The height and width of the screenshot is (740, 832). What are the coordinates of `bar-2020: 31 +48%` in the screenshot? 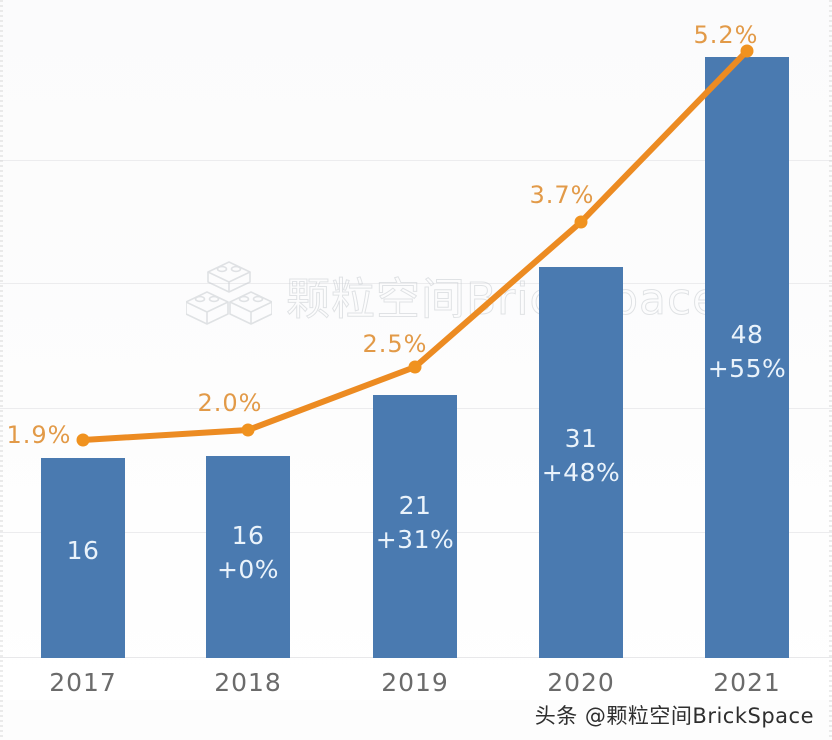 It's located at (581, 462).